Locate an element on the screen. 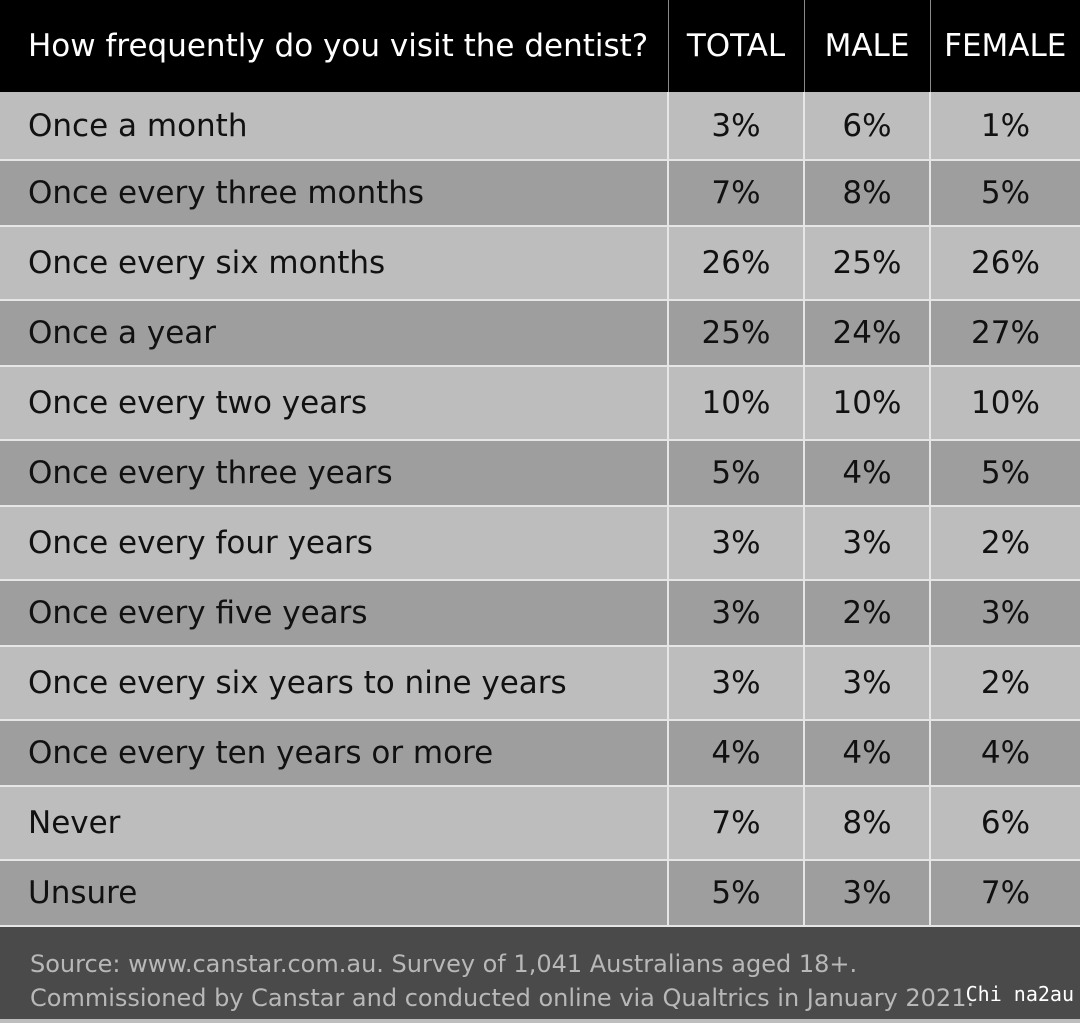 The height and width of the screenshot is (1023, 1080). cell-female: 4% is located at coordinates (1004, 753).